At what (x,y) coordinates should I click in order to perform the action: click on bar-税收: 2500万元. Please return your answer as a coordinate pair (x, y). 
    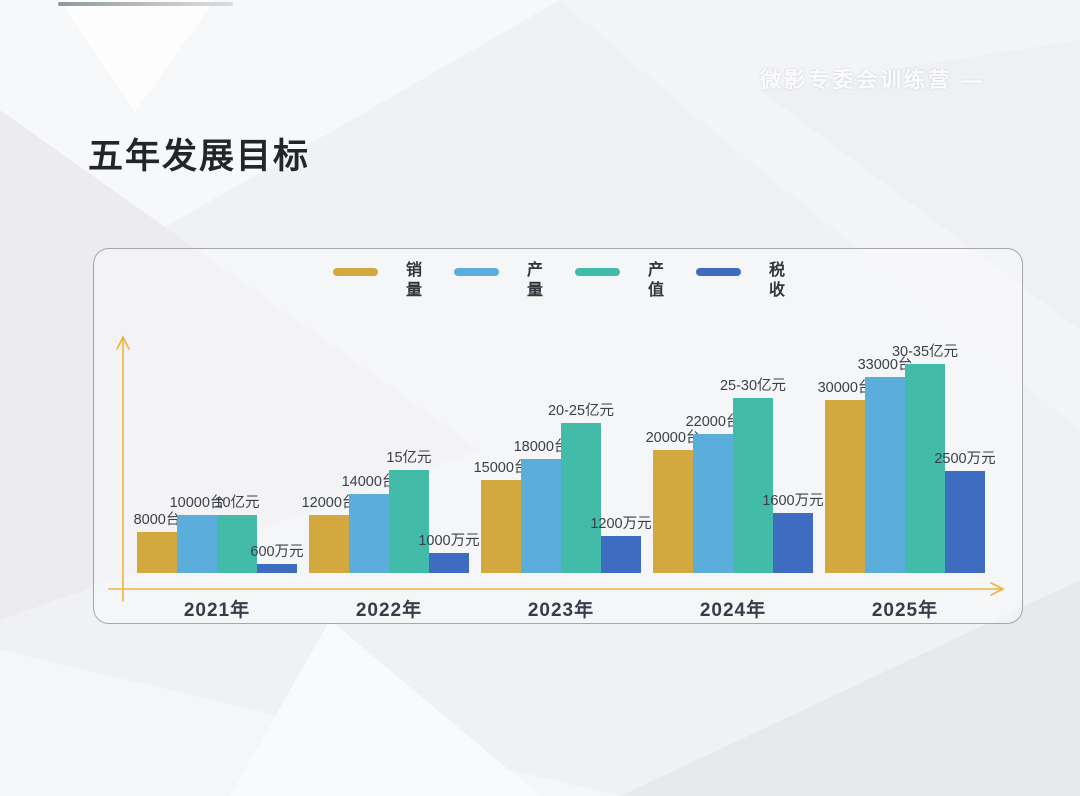
    Looking at the image, I should click on (965, 512).